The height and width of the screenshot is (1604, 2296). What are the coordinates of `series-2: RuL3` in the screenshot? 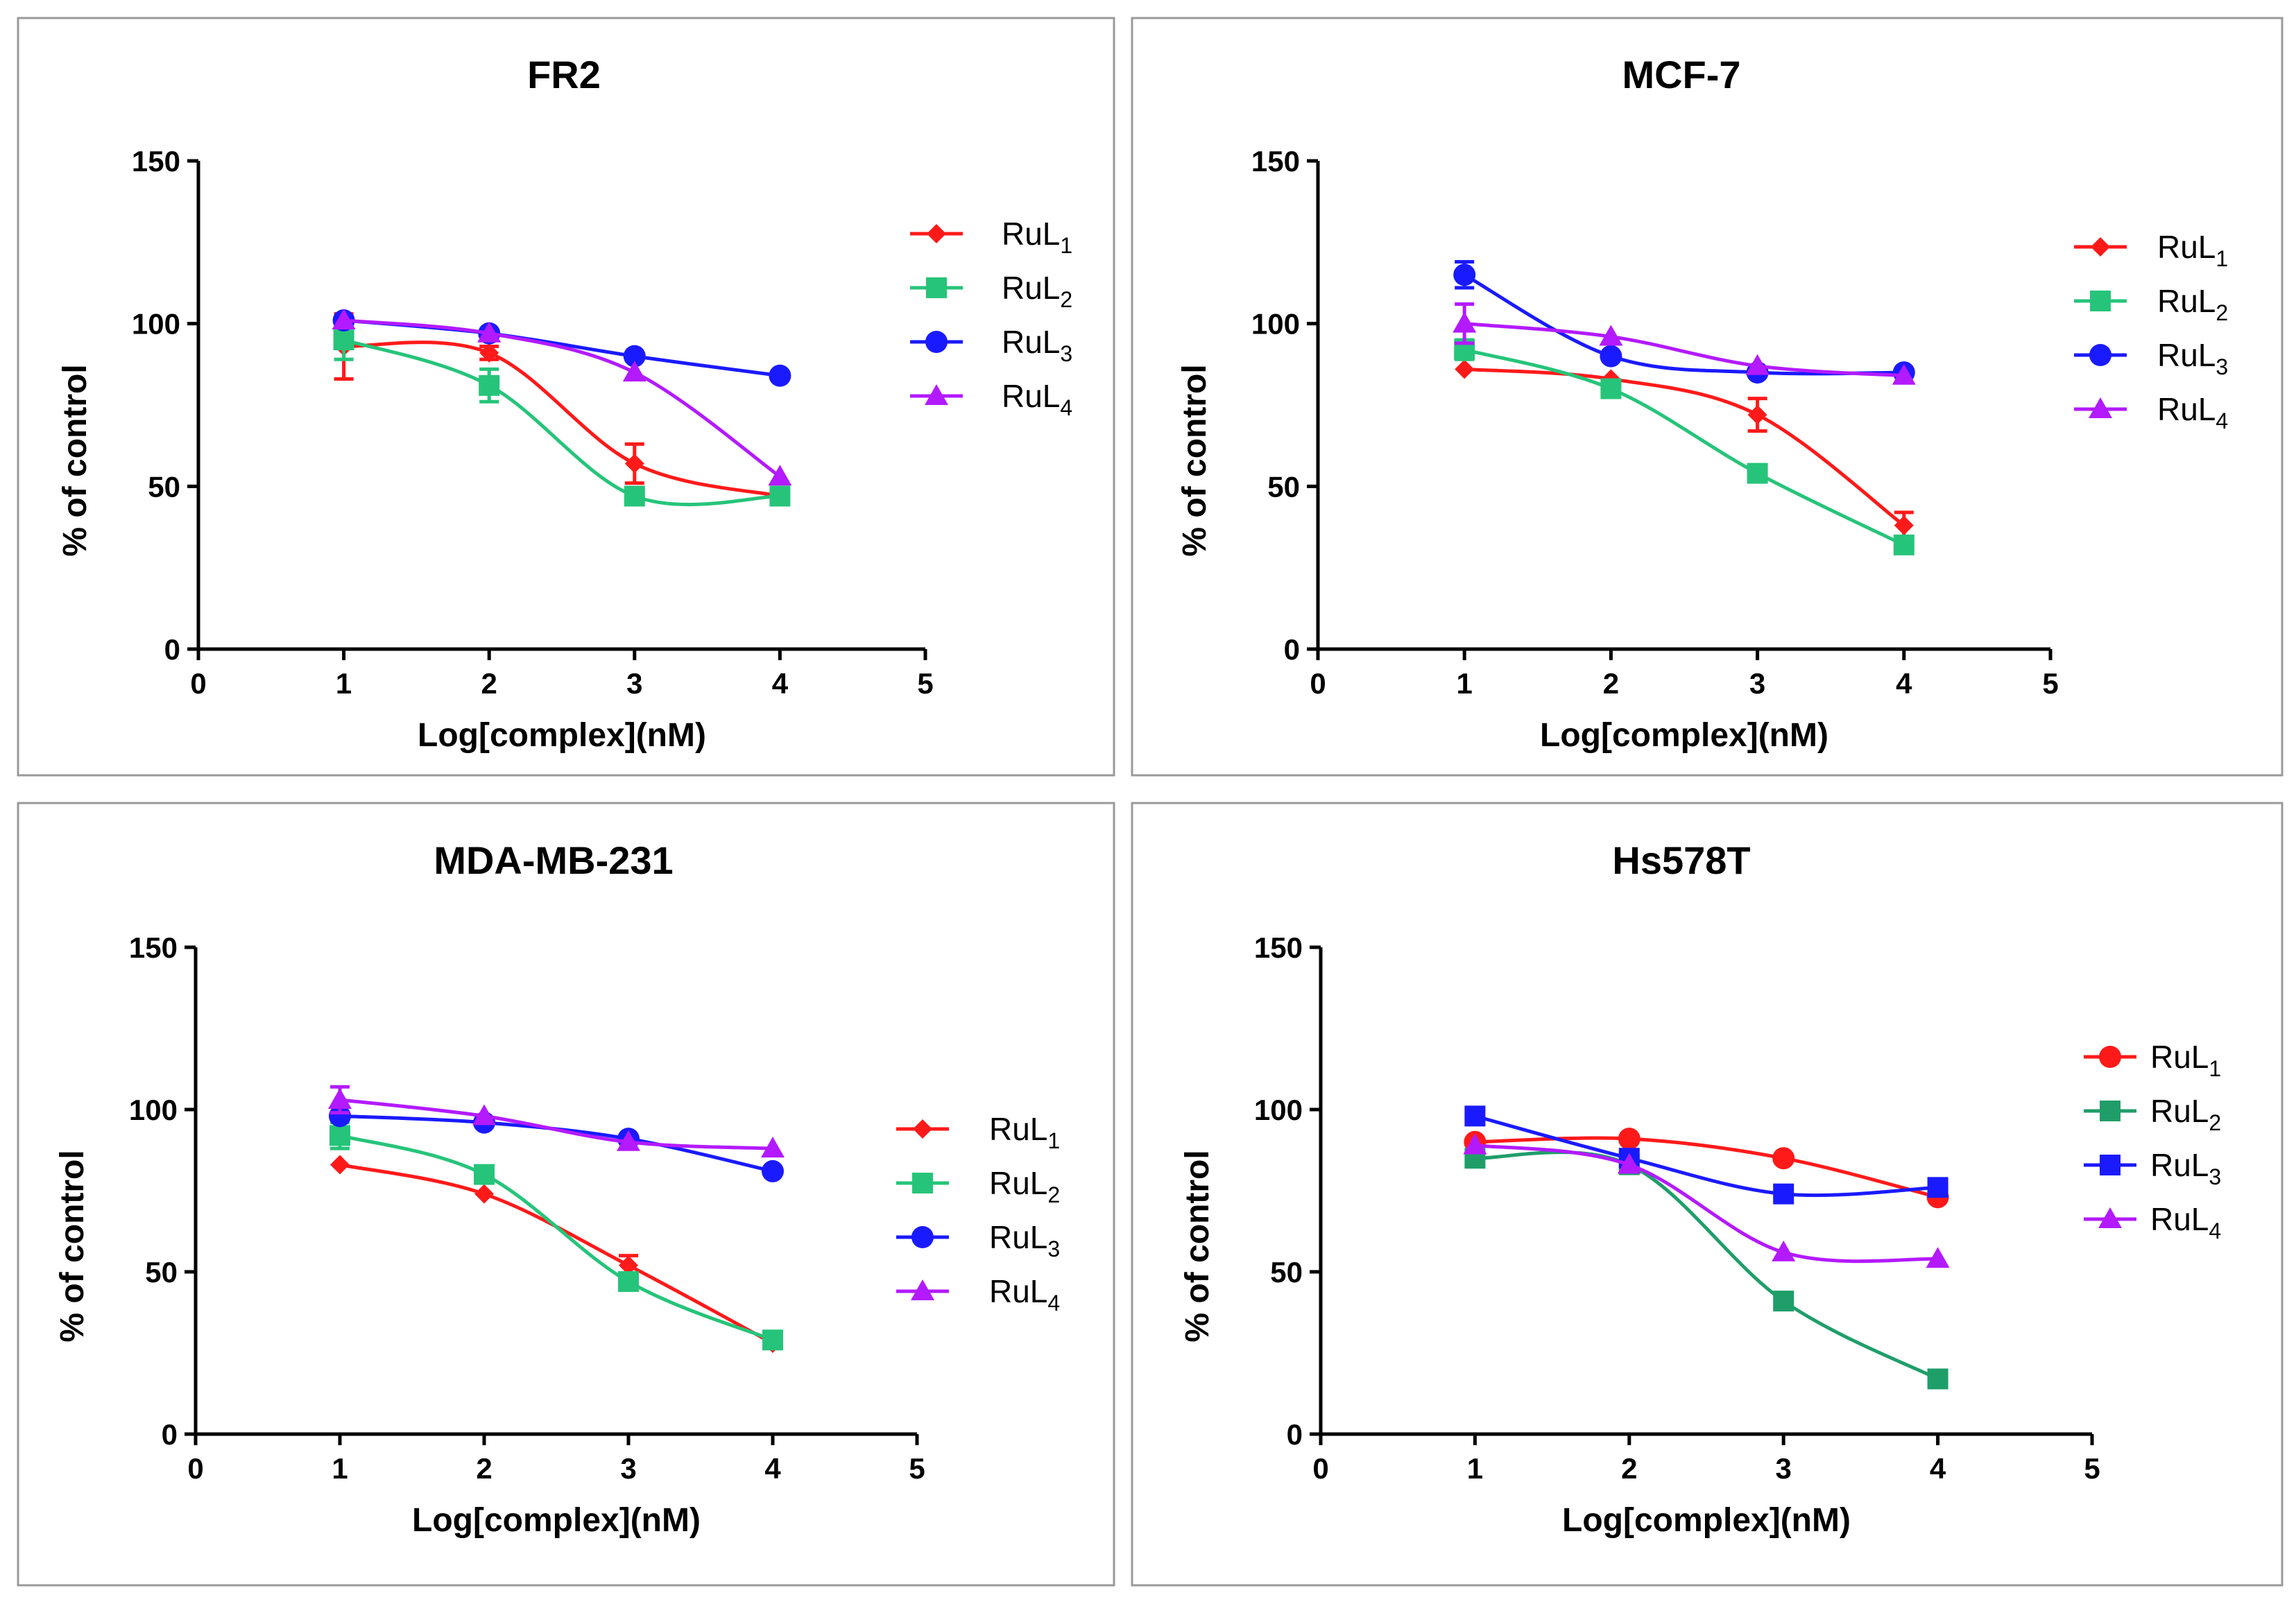 It's located at (1842, 1155).